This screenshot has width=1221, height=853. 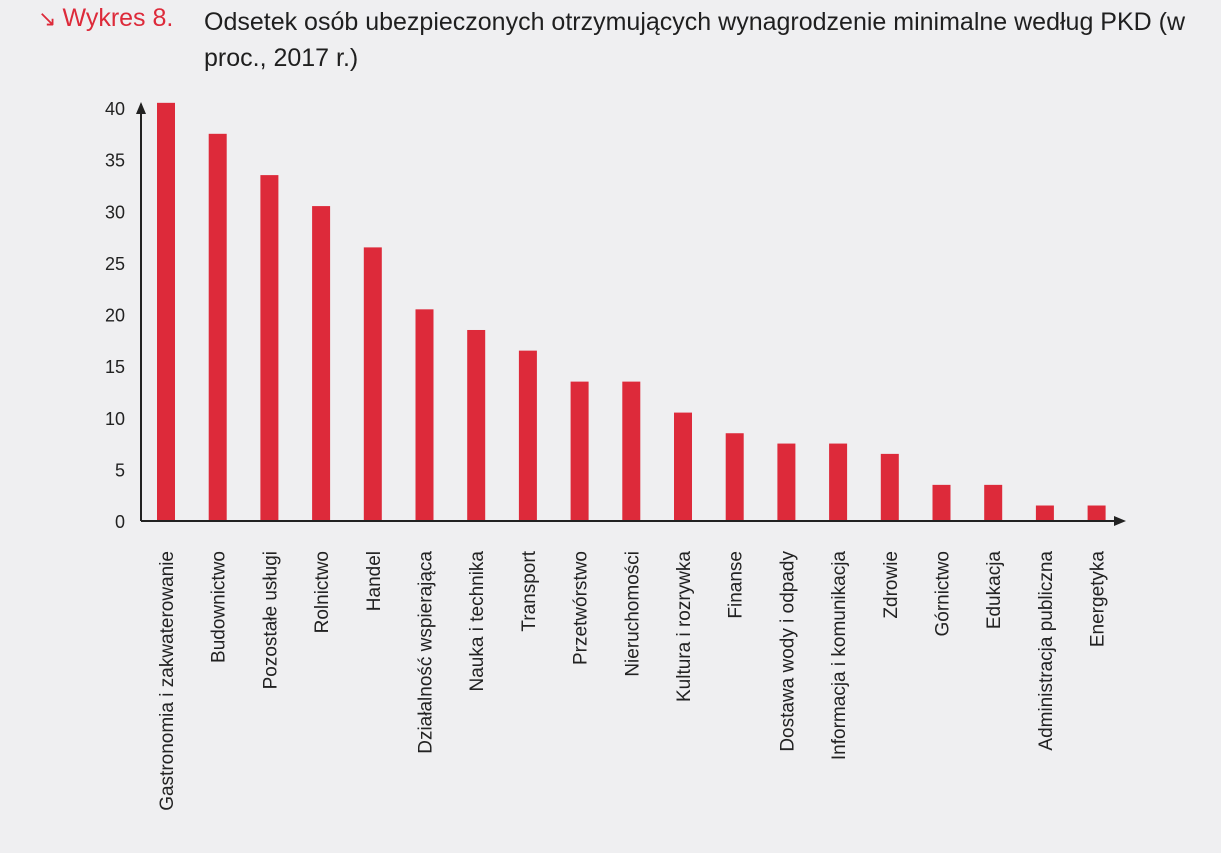 I want to click on y-tick-label: 25, so click(x=115, y=264).